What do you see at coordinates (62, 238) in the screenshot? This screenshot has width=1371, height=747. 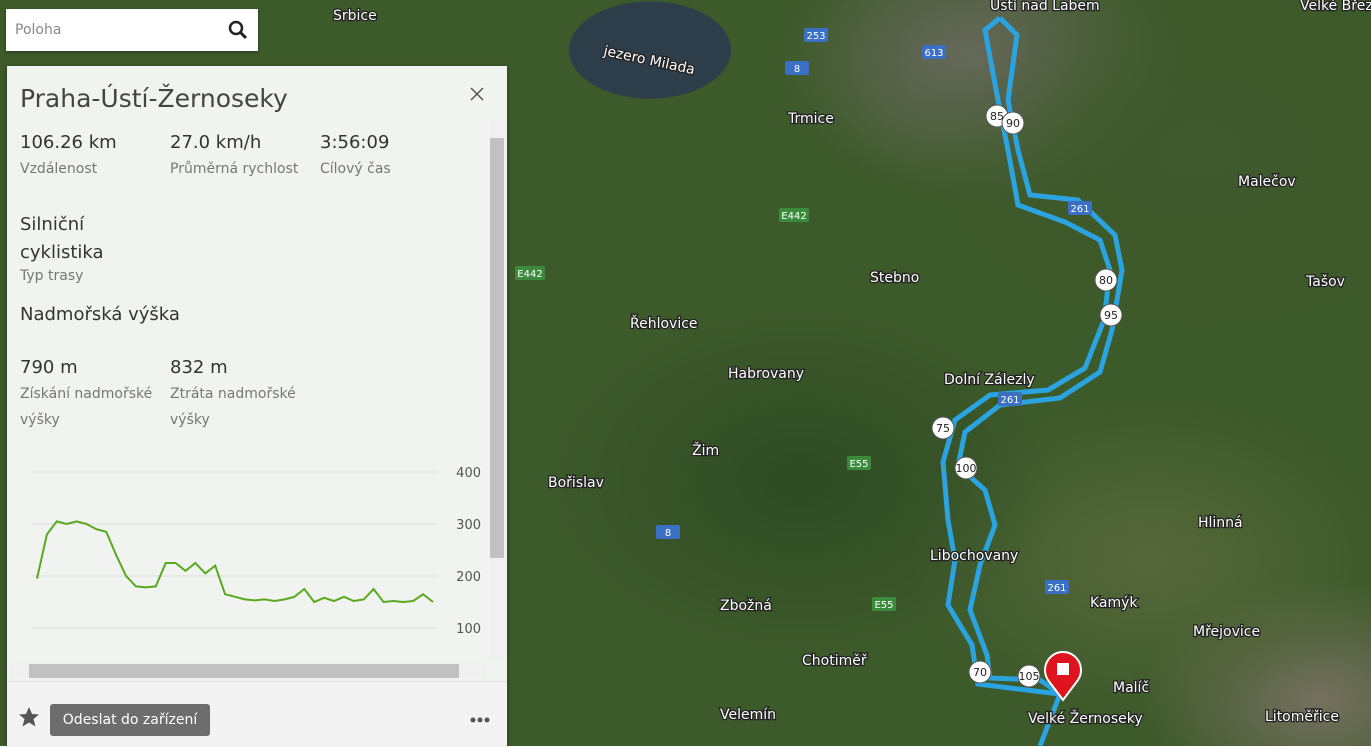 I see `route-type: Silniční cyklistika` at bounding box center [62, 238].